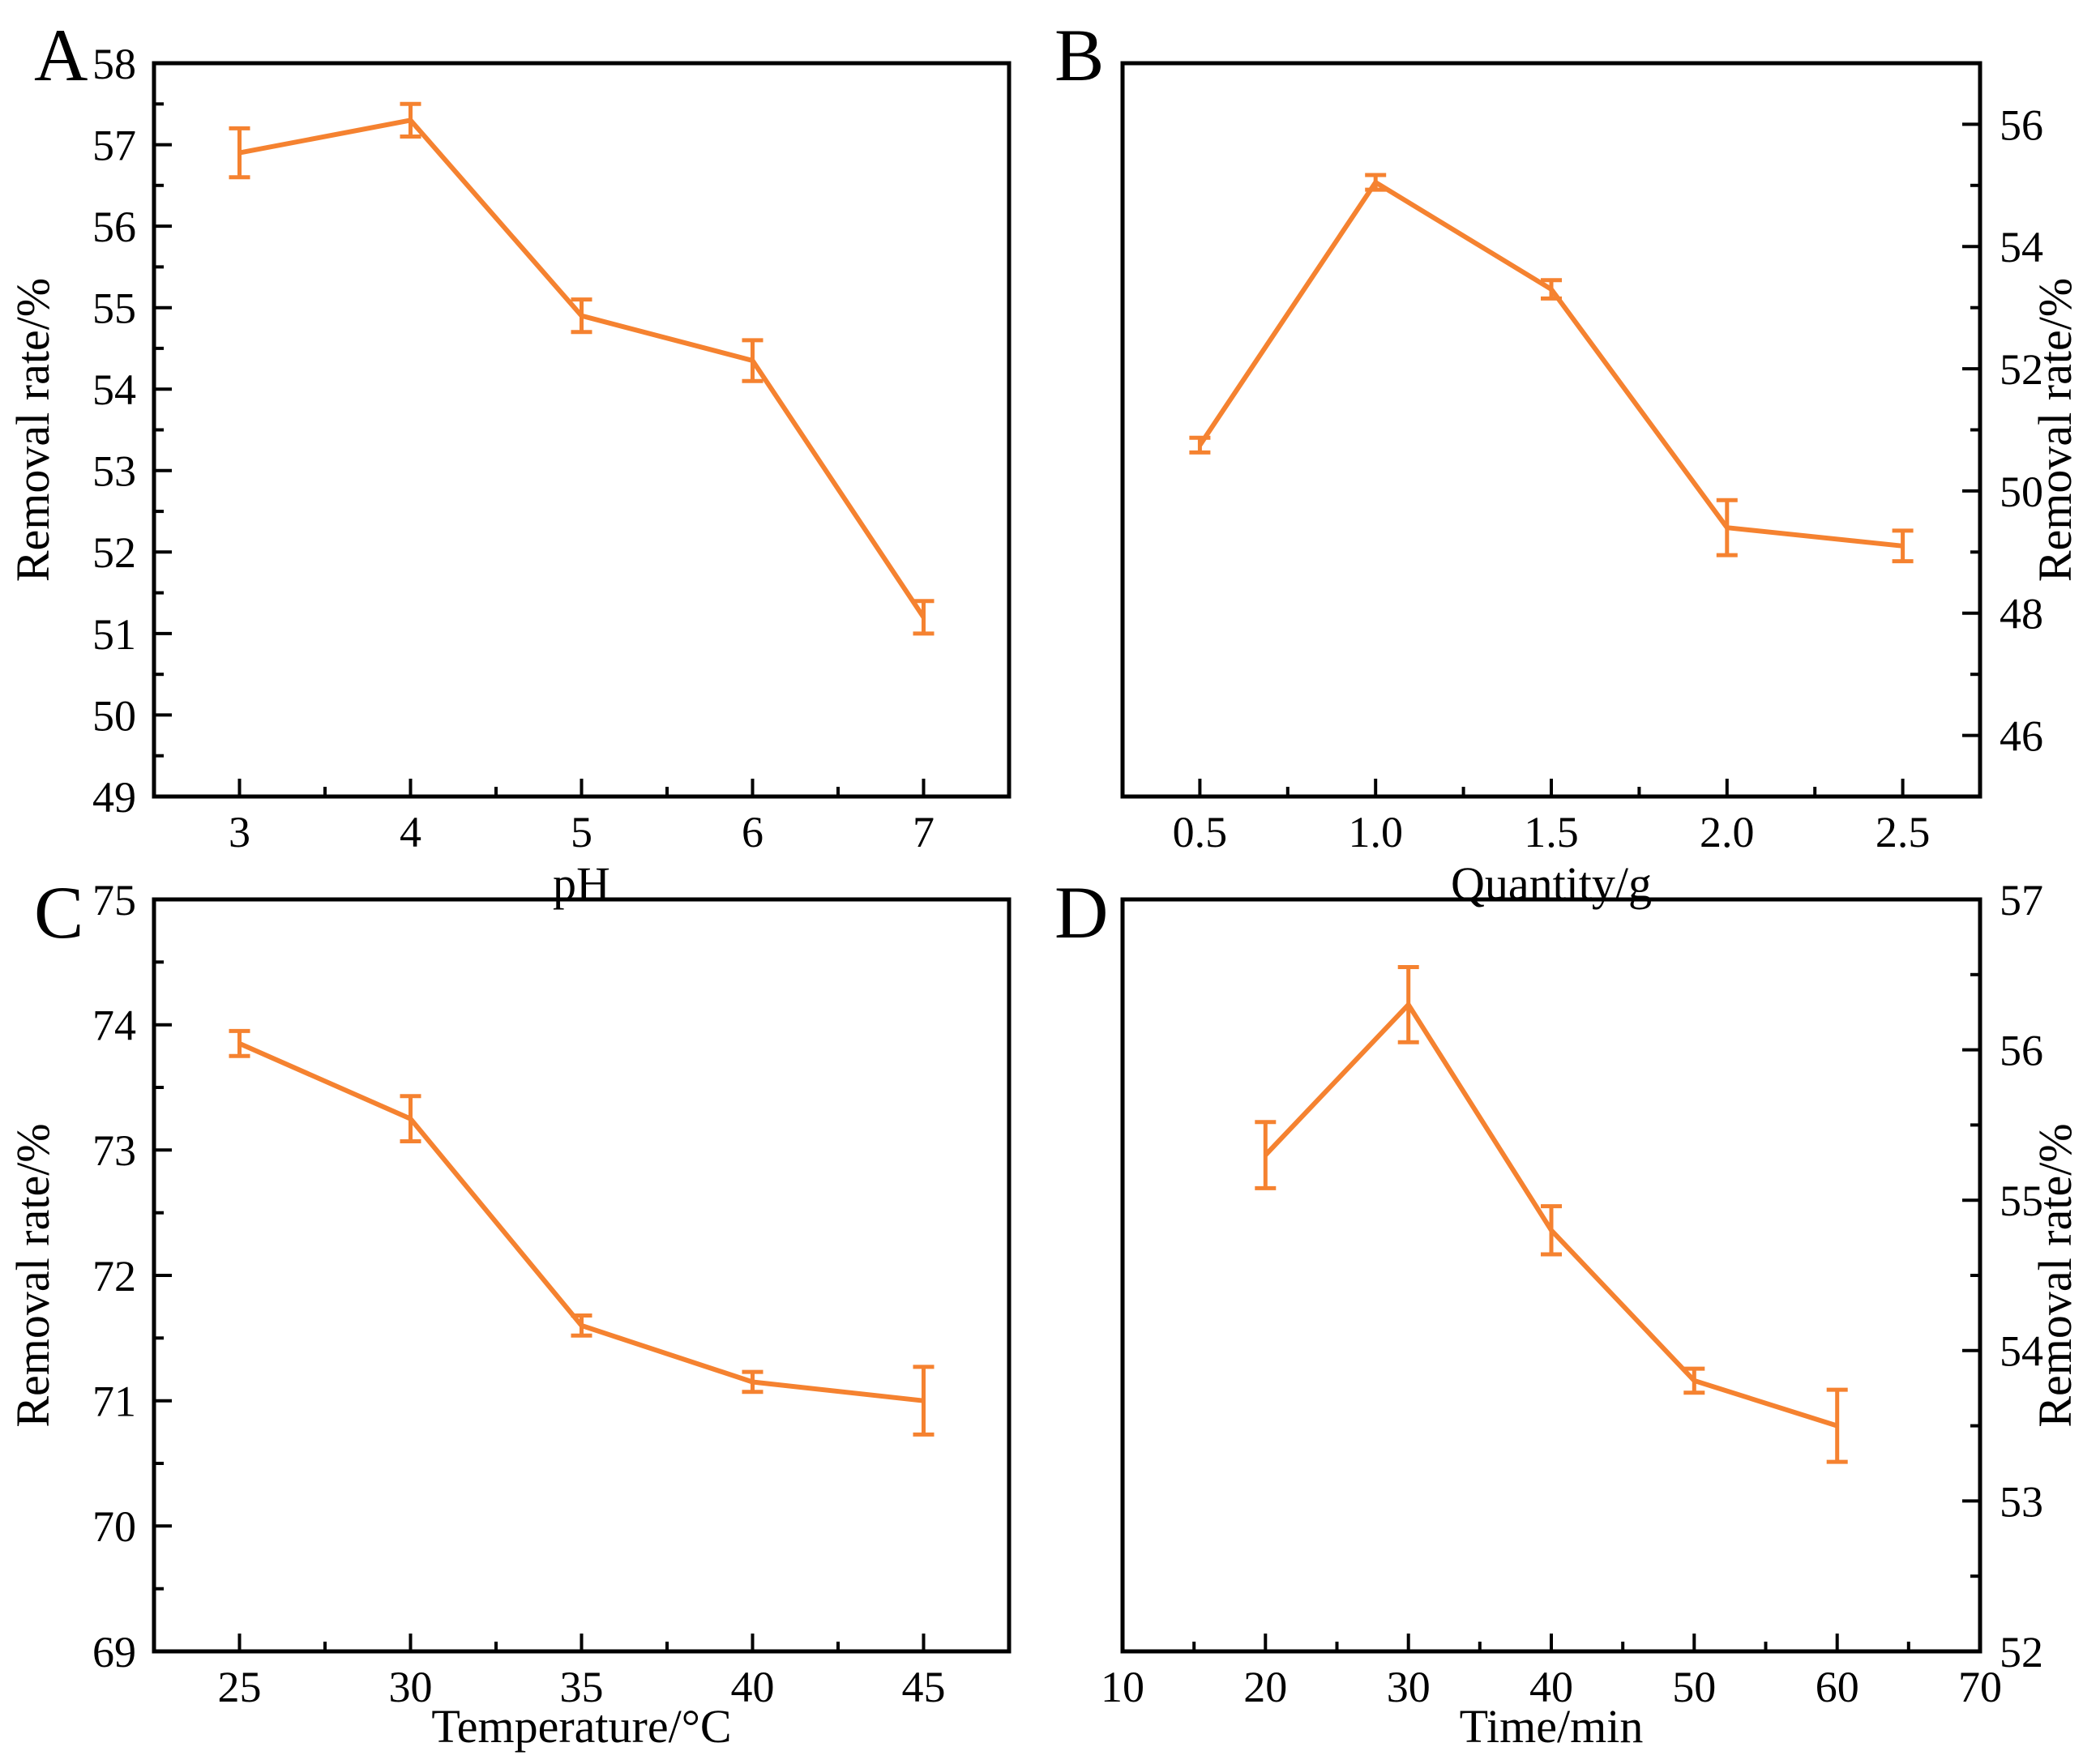  Describe the element at coordinates (1200, 832) in the screenshot. I see `x-tick-label: 0.5` at that location.